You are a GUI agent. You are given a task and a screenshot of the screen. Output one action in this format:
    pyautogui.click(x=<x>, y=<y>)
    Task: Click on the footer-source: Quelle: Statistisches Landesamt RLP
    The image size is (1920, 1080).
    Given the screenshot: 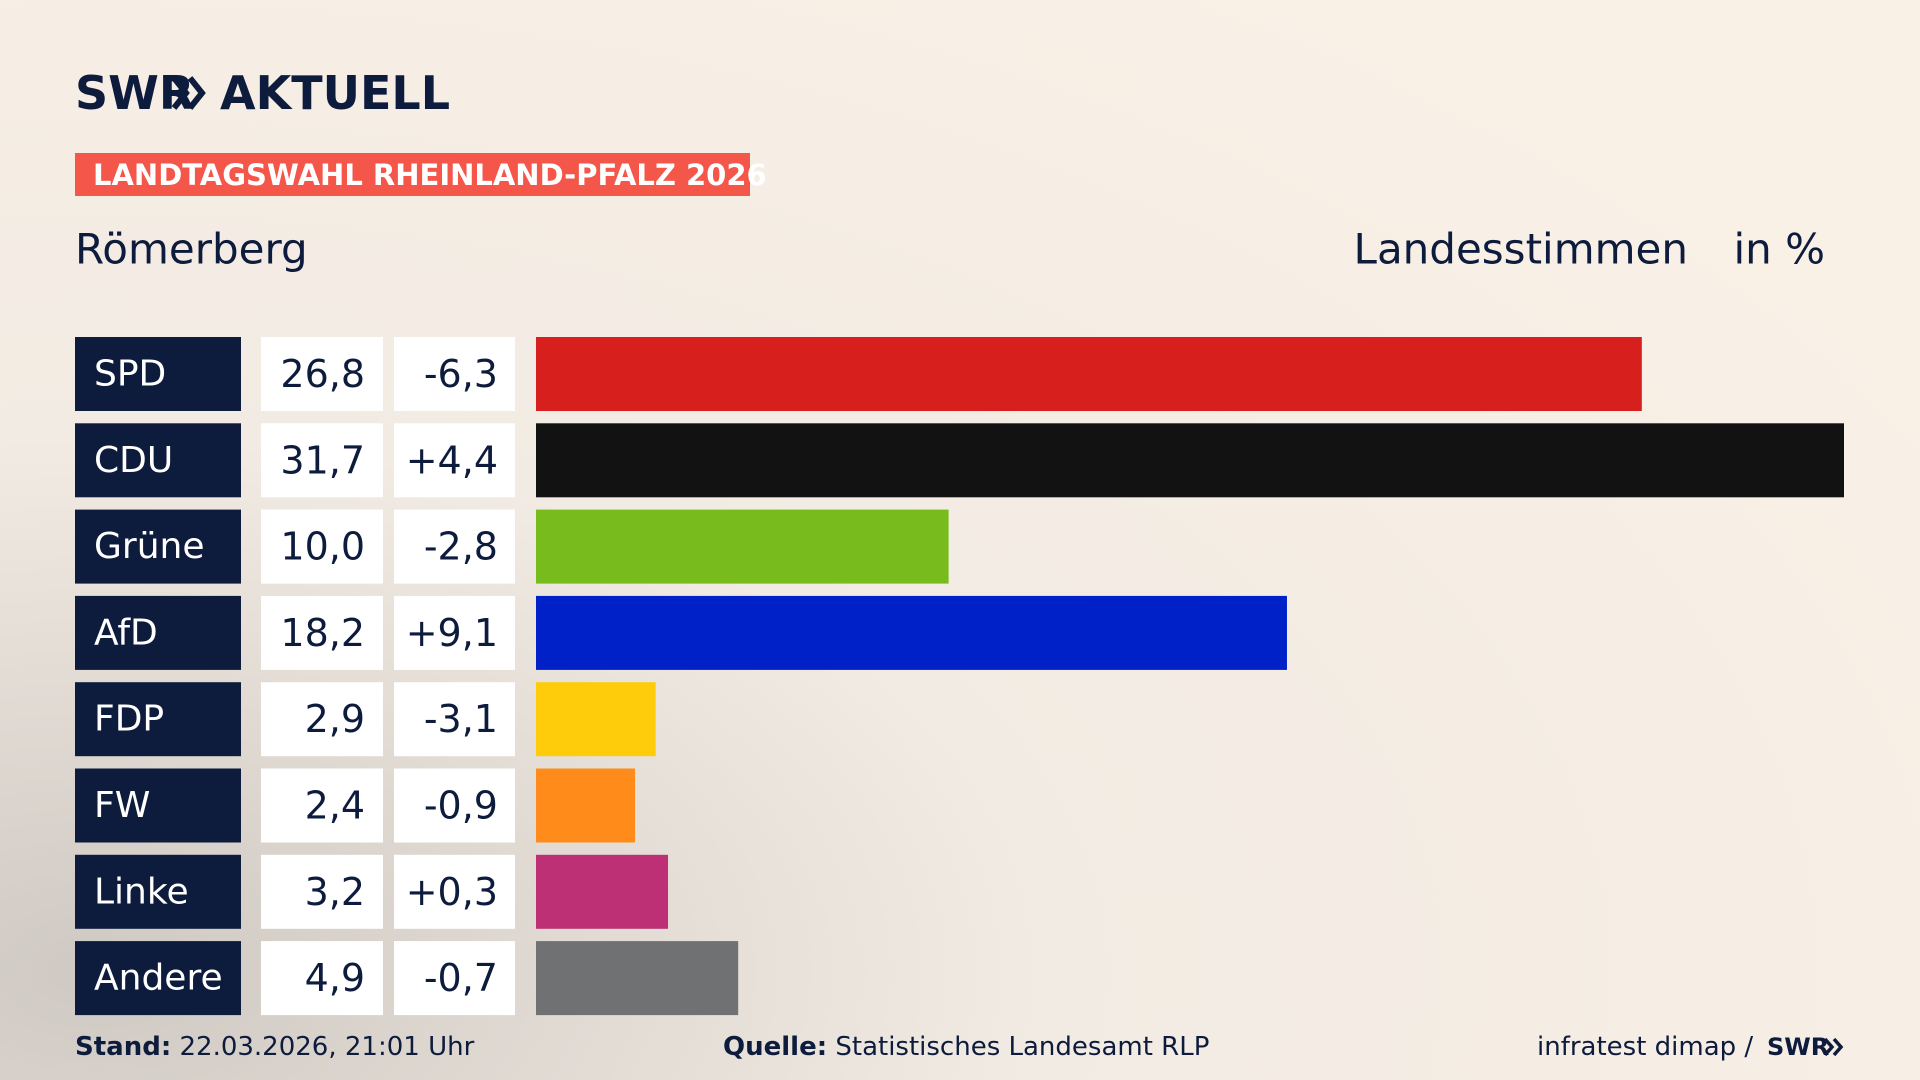 What is the action you would take?
    pyautogui.click(x=966, y=1047)
    